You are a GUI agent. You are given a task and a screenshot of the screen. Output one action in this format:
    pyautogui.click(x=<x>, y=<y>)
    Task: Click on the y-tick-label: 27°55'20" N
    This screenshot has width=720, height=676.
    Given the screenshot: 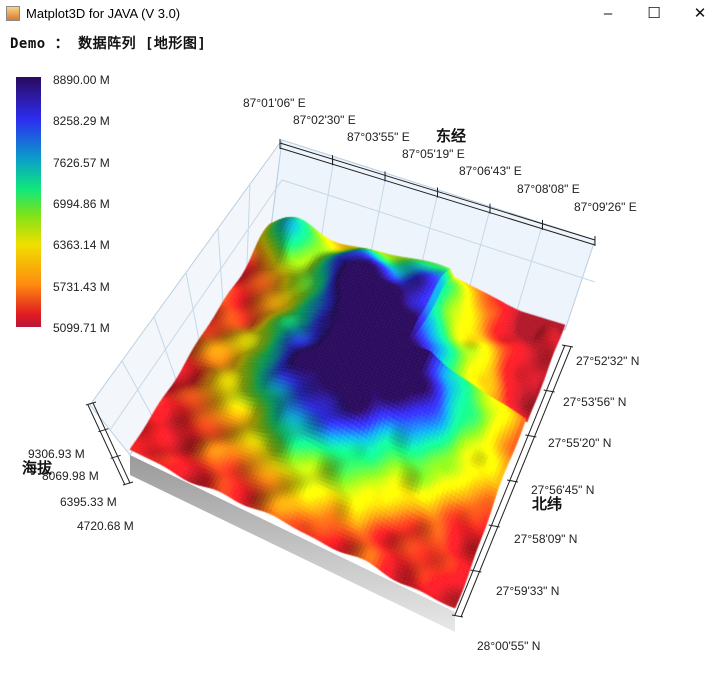 What is the action you would take?
    pyautogui.click(x=580, y=443)
    